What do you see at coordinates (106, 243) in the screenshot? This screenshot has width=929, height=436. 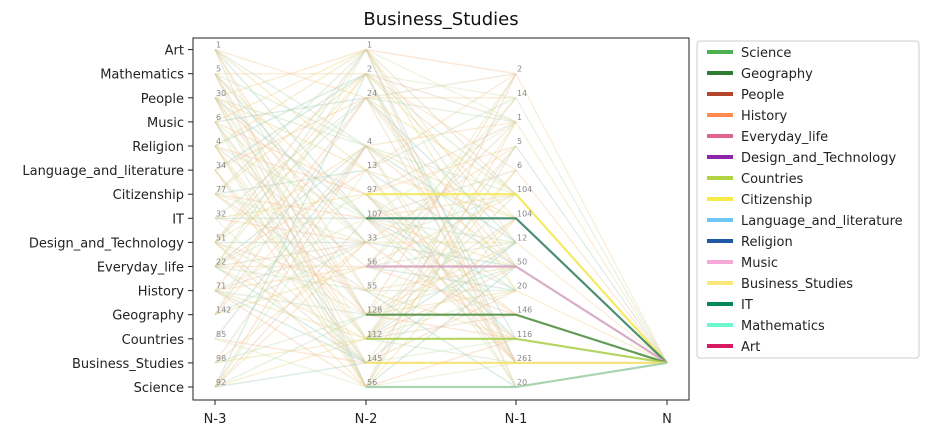 I see `y-tick-label-design-and-technology: Design_and_Technology` at bounding box center [106, 243].